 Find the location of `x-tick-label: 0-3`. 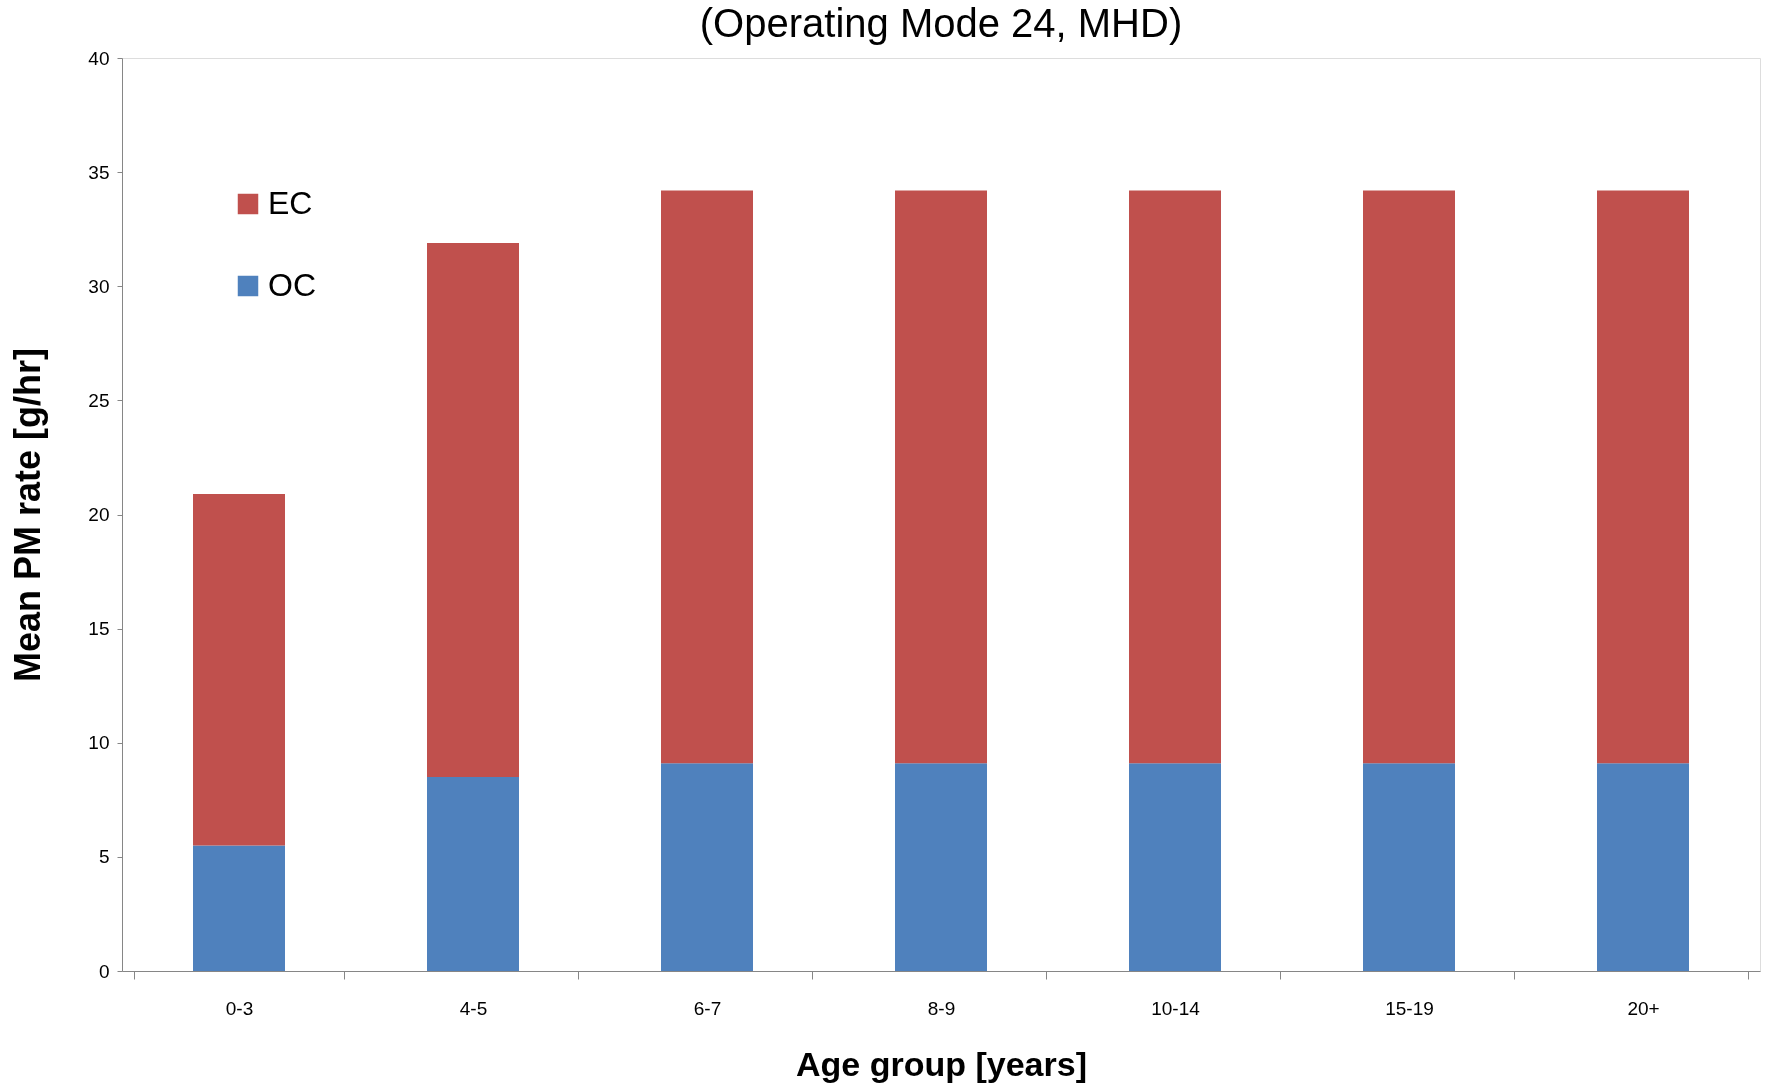

x-tick-label: 0-3 is located at coordinates (239, 1008).